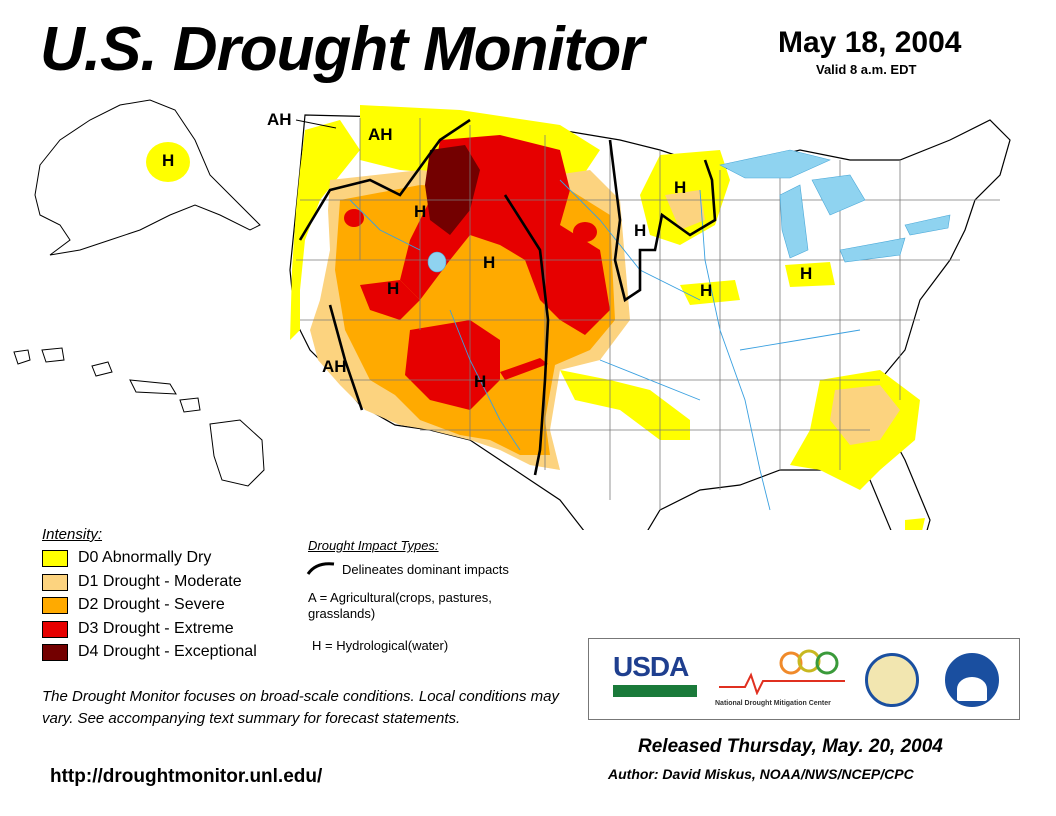 Image resolution: width=1056 pixels, height=816 pixels. I want to click on label-h-wi: H, so click(680, 187).